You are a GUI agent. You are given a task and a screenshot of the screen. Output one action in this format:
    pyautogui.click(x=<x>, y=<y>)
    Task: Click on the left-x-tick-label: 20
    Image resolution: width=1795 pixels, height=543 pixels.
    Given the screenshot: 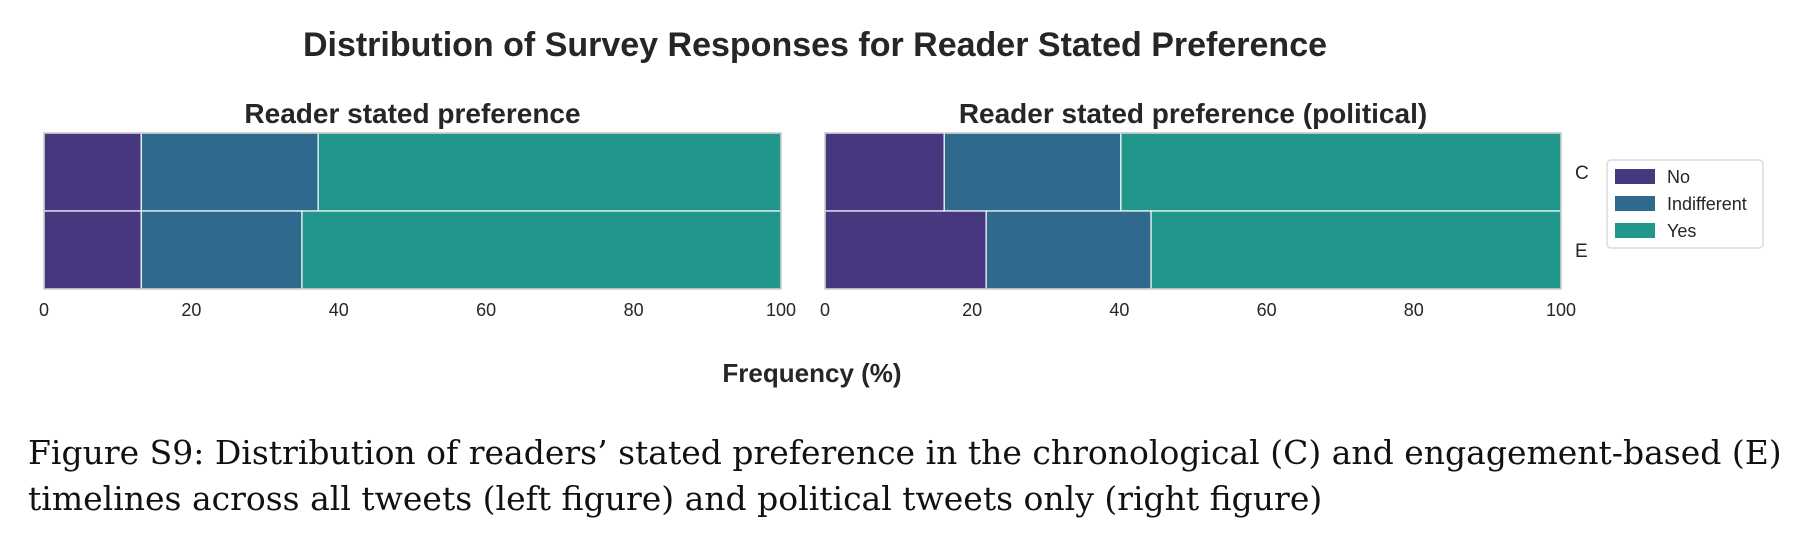 What is the action you would take?
    pyautogui.click(x=191, y=310)
    